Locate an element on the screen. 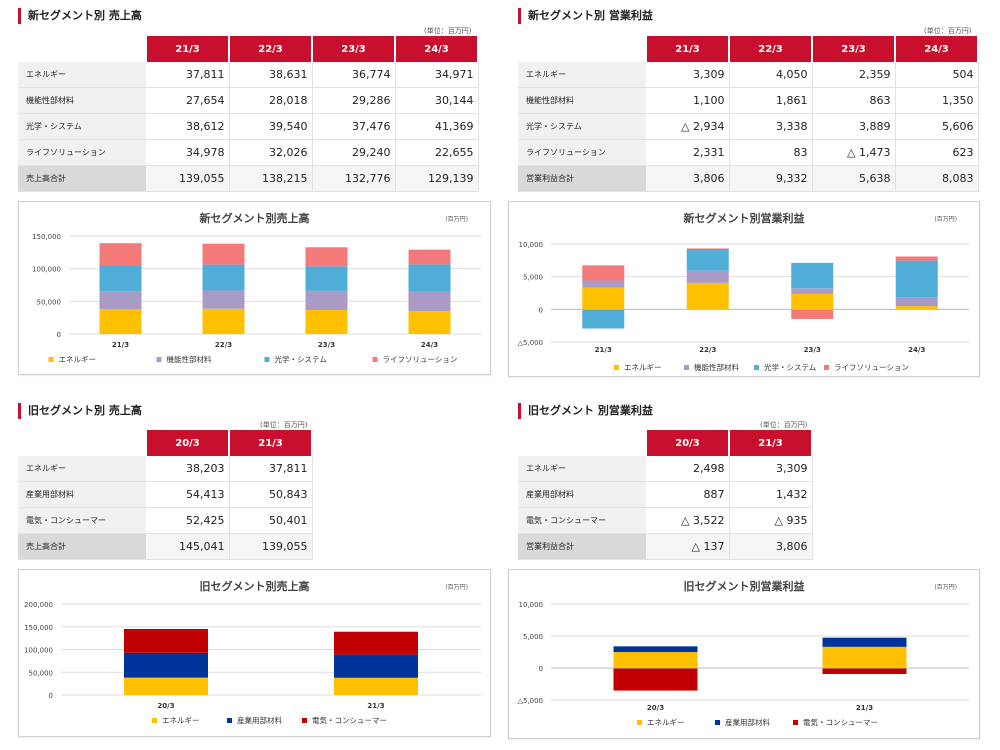 Image resolution: width=1000 pixels, height=750 pixels. legend-label: 産業用部材料 is located at coordinates (259, 720).